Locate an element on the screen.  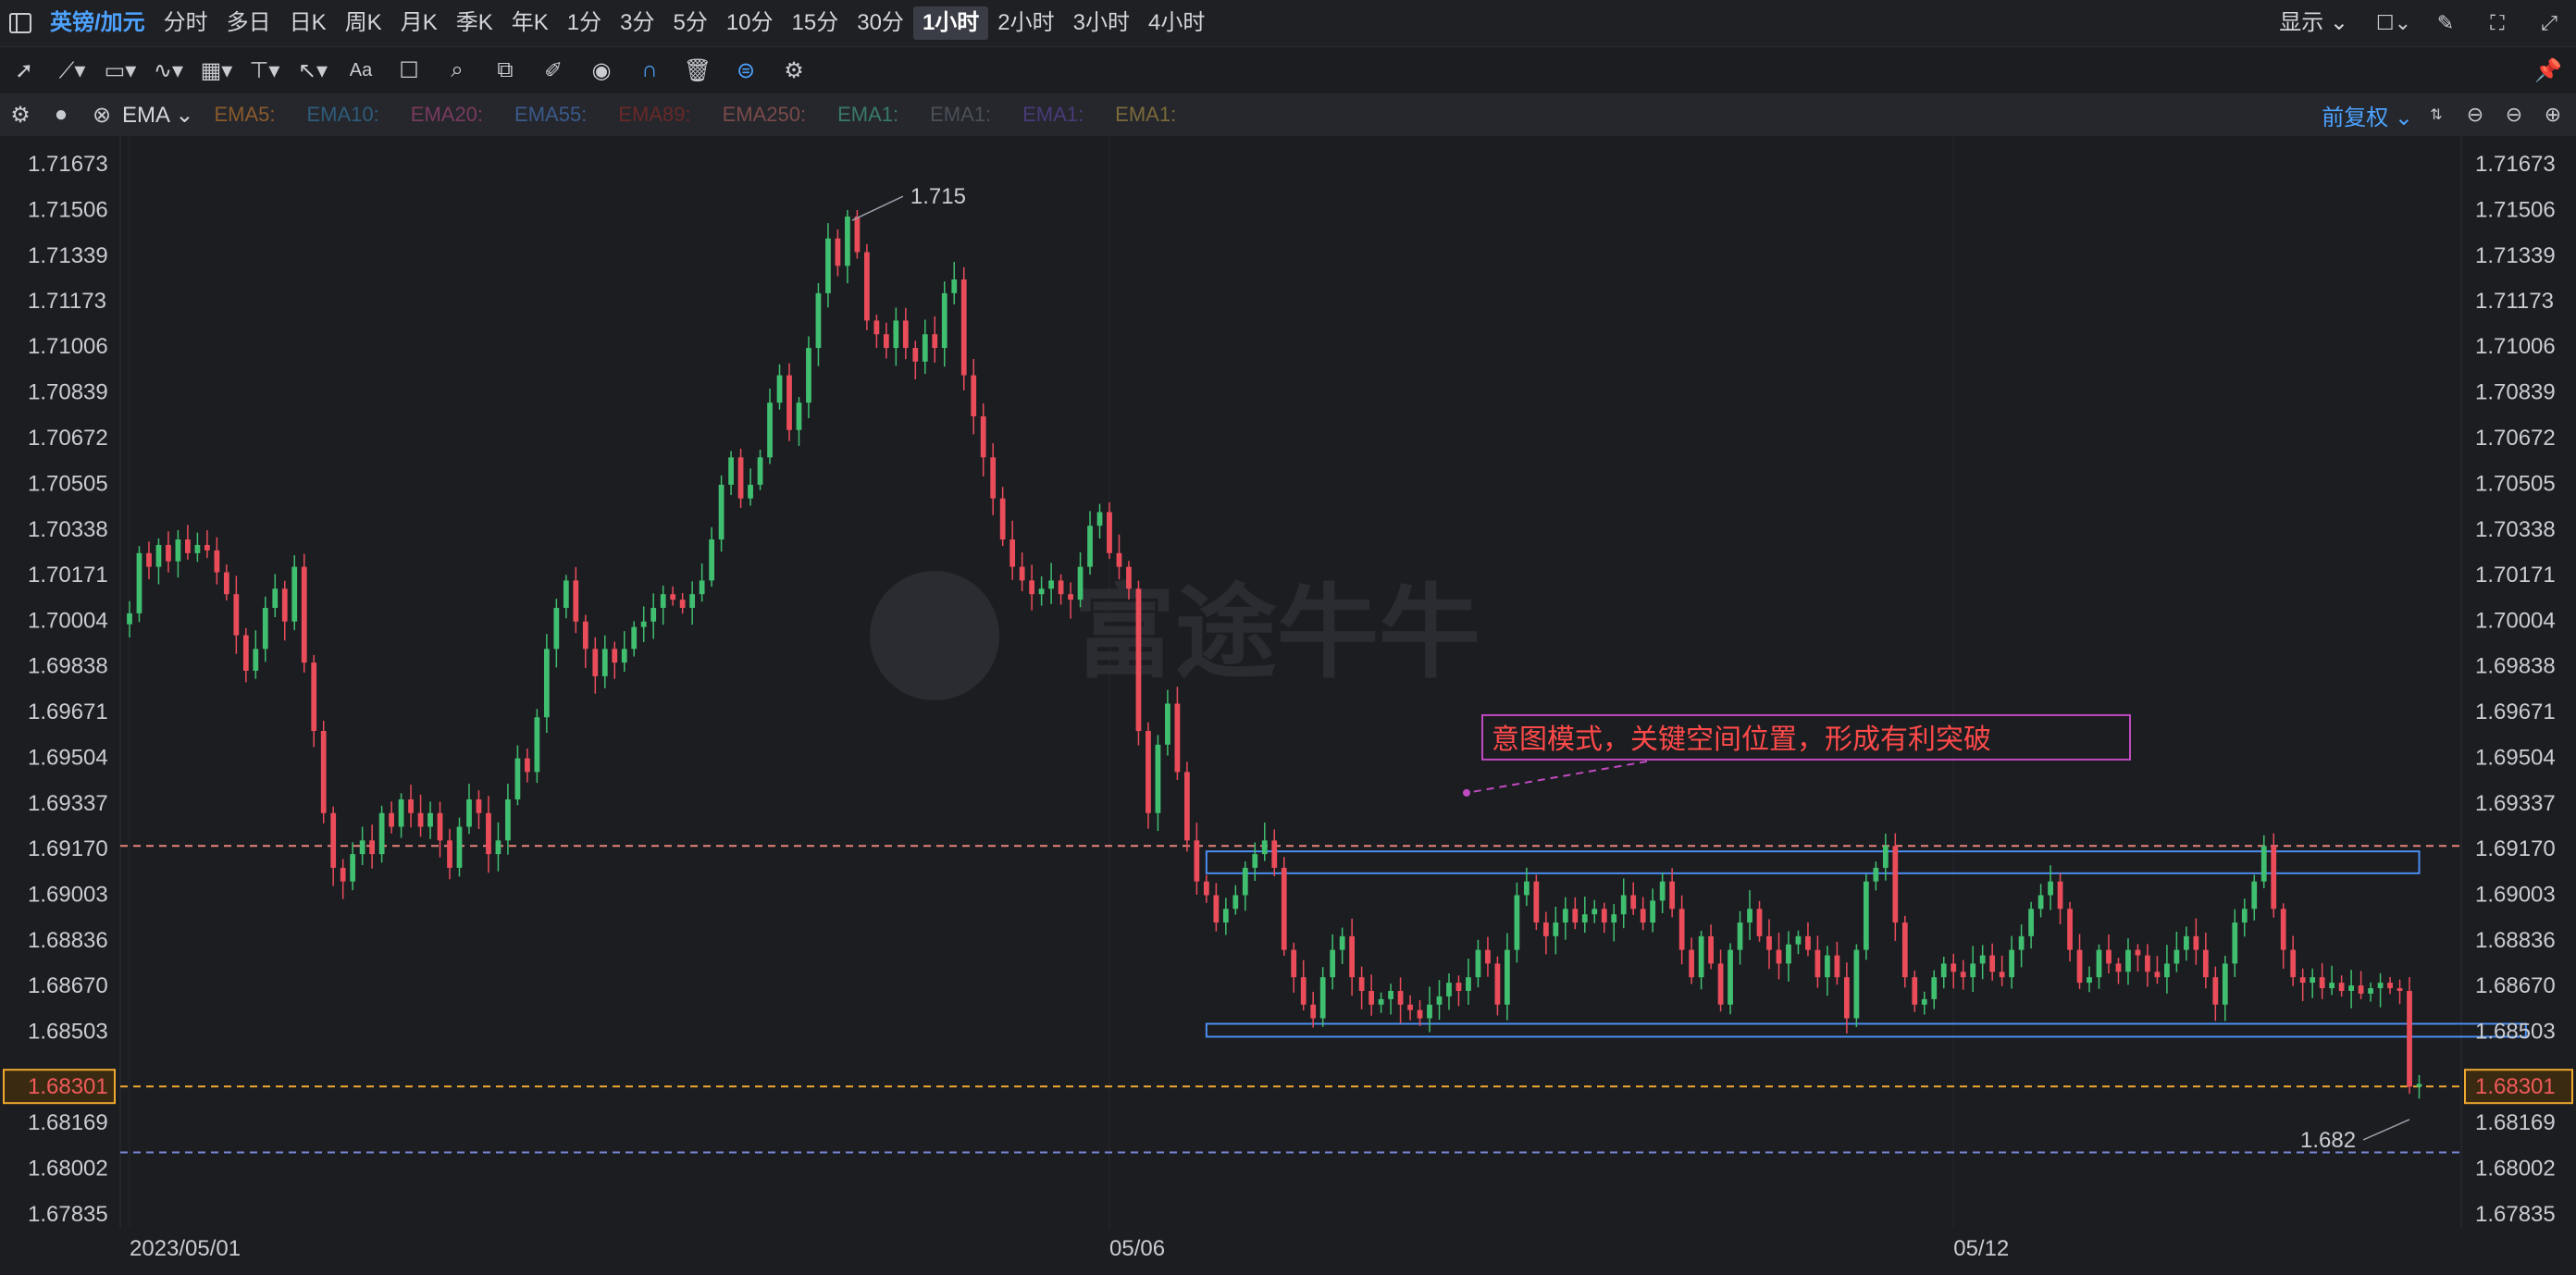
settings-gear-icon: ⚙ is located at coordinates (794, 70).